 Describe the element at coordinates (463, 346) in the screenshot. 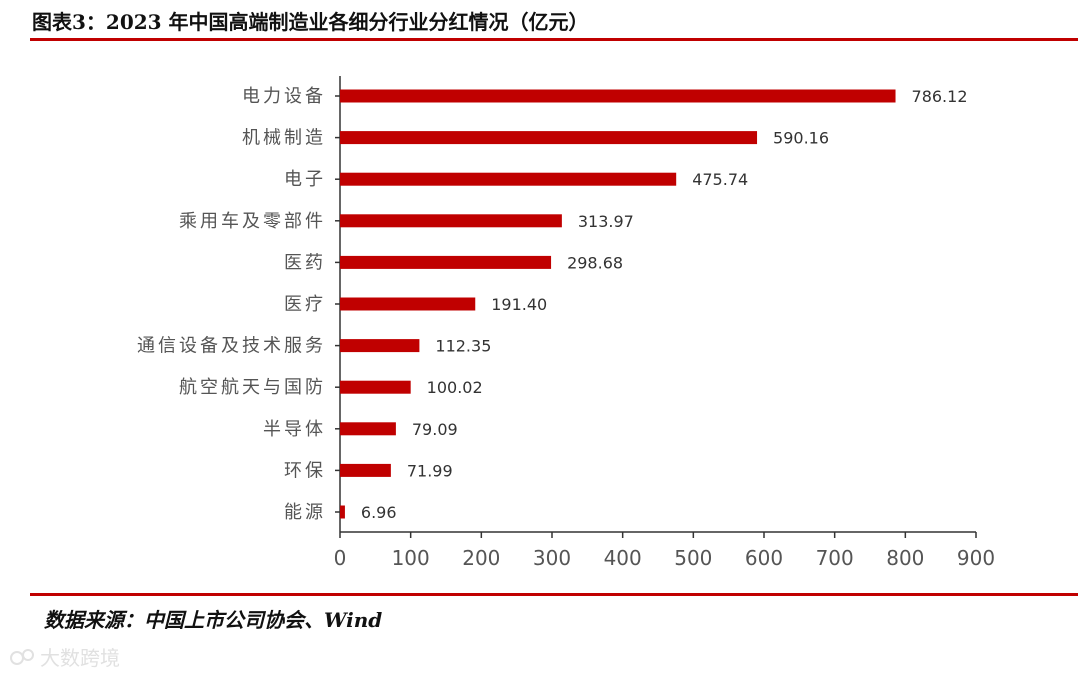

I see `data-label: 112.35` at that location.